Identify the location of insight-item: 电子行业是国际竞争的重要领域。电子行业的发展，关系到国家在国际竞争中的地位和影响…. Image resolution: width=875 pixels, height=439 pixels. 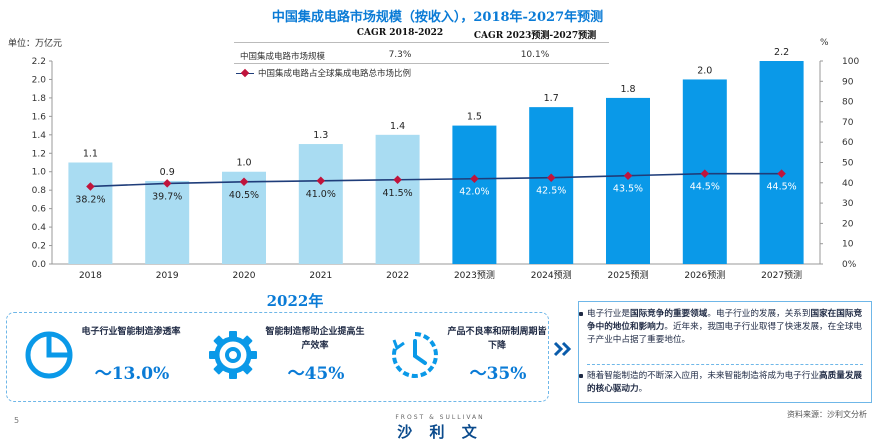
(723, 327).